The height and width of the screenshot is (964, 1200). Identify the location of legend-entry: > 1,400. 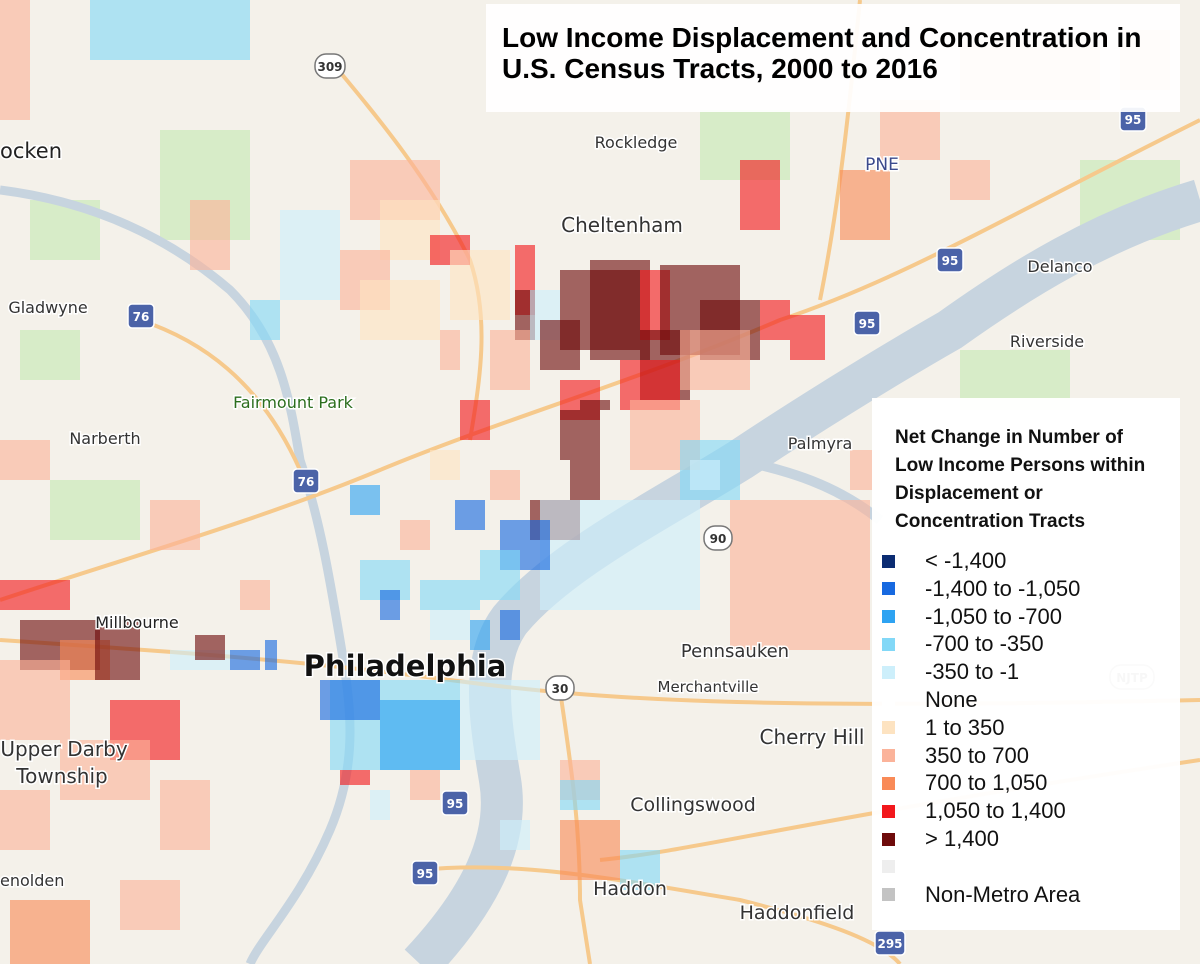
(940, 839).